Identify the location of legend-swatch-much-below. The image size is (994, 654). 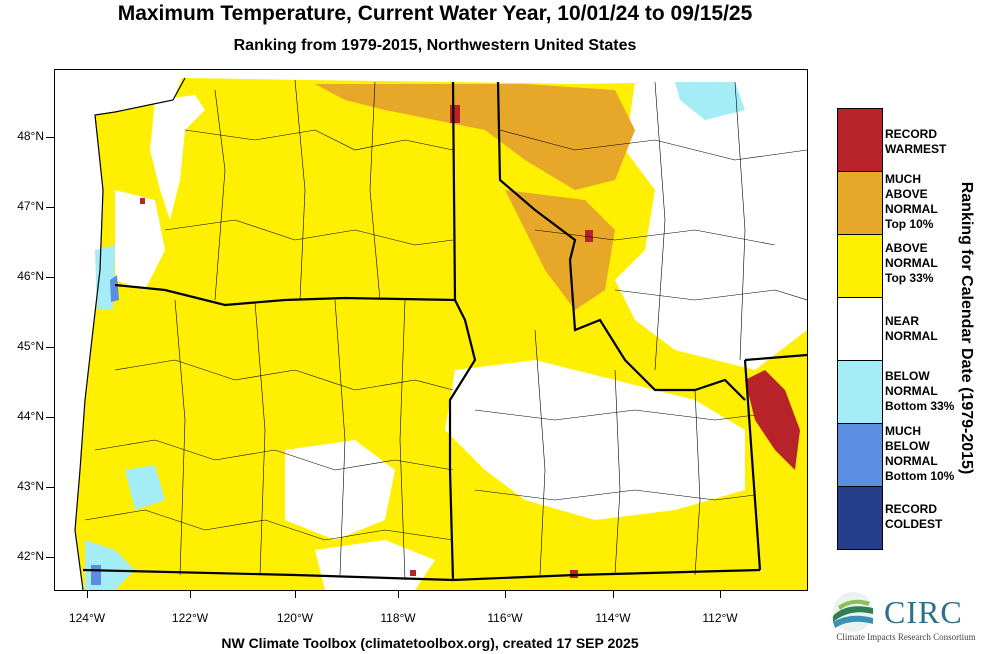
(860, 455).